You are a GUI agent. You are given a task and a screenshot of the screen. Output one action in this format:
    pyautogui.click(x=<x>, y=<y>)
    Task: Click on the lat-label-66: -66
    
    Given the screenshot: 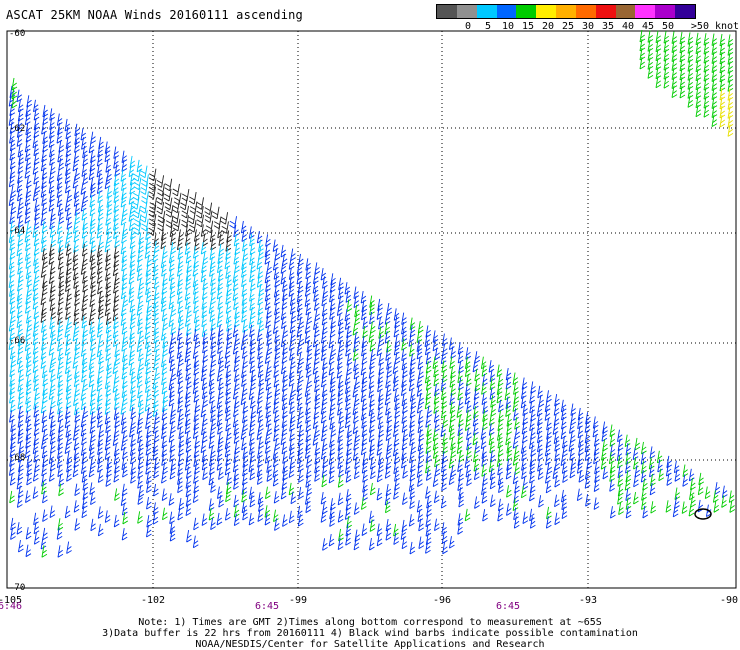 What is the action you would take?
    pyautogui.click(x=17, y=341)
    